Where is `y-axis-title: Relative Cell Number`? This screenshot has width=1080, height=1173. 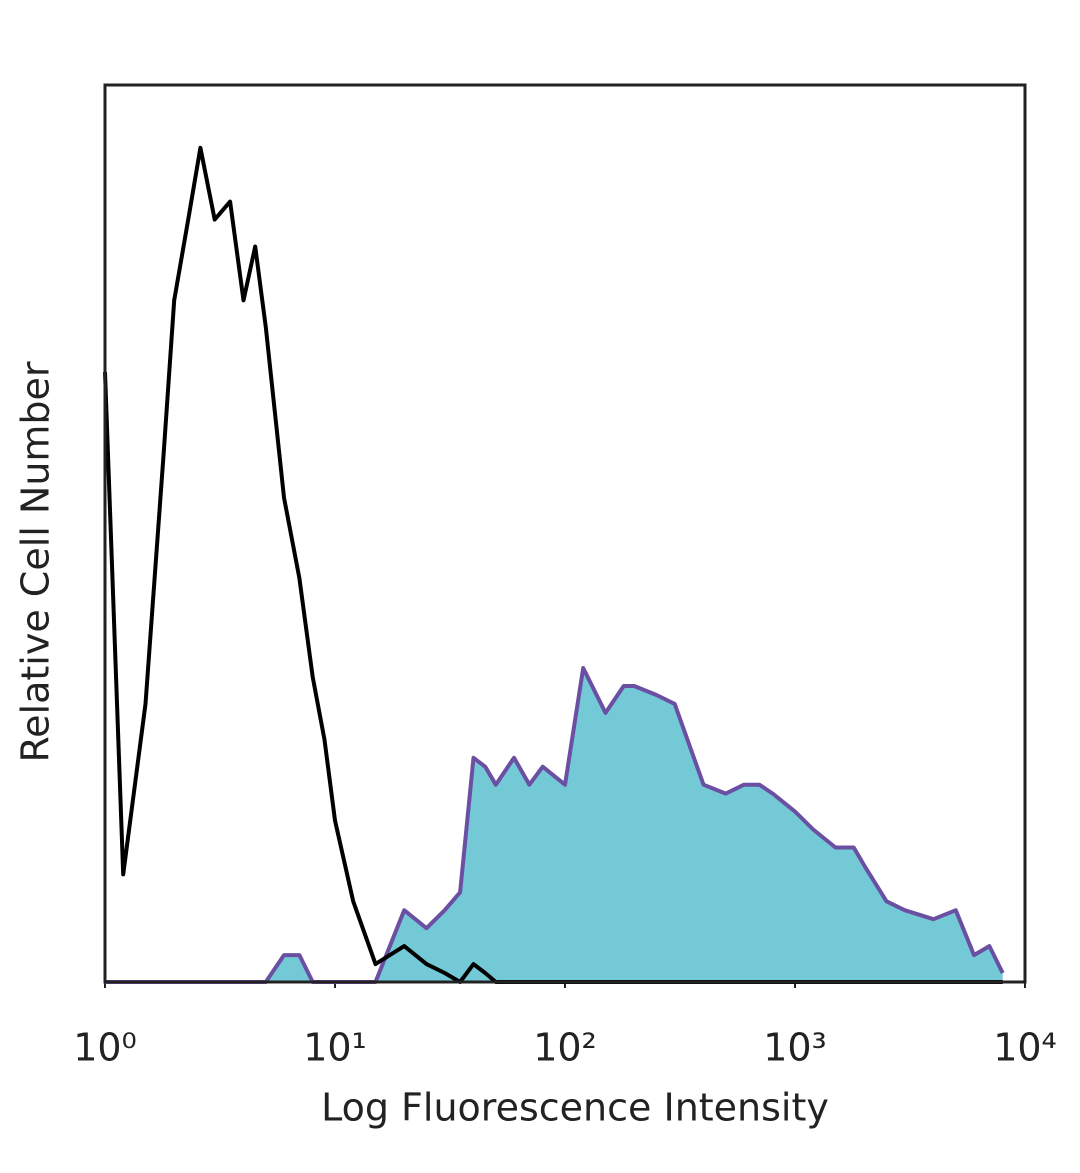 y-axis-title: Relative Cell Number is located at coordinates (36, 561).